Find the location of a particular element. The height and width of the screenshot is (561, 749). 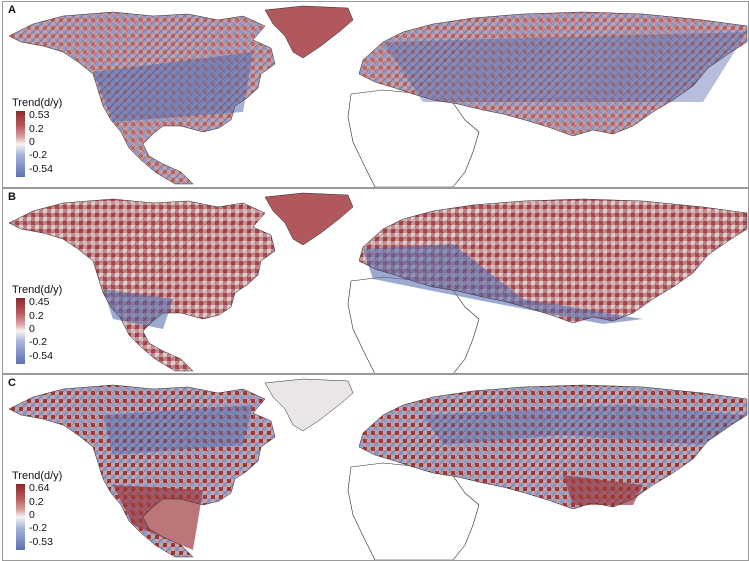

panel-label-c: C is located at coordinates (12, 383).